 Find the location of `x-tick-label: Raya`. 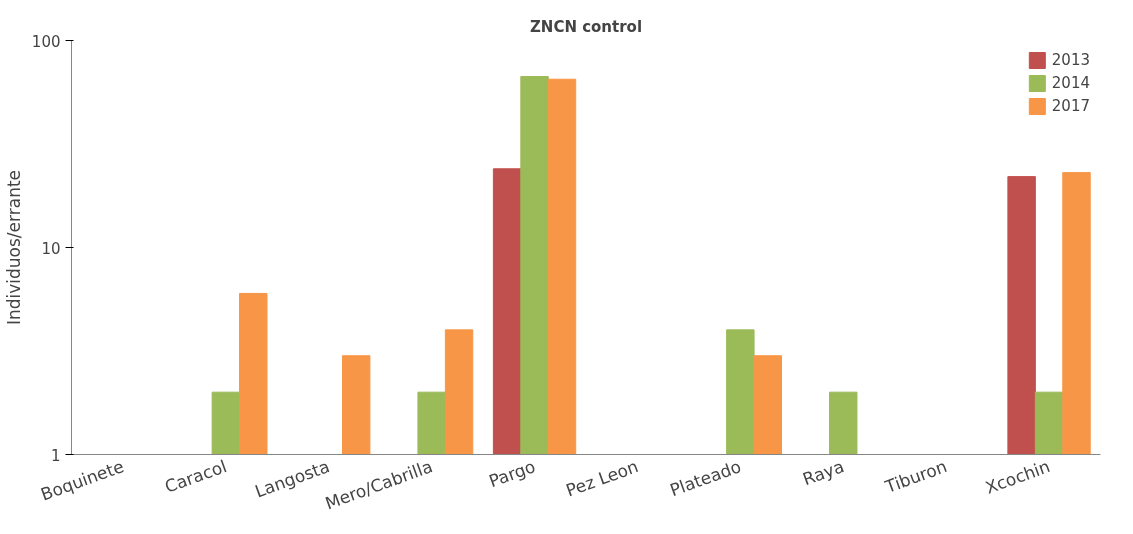

x-tick-label: Raya is located at coordinates (823, 473).